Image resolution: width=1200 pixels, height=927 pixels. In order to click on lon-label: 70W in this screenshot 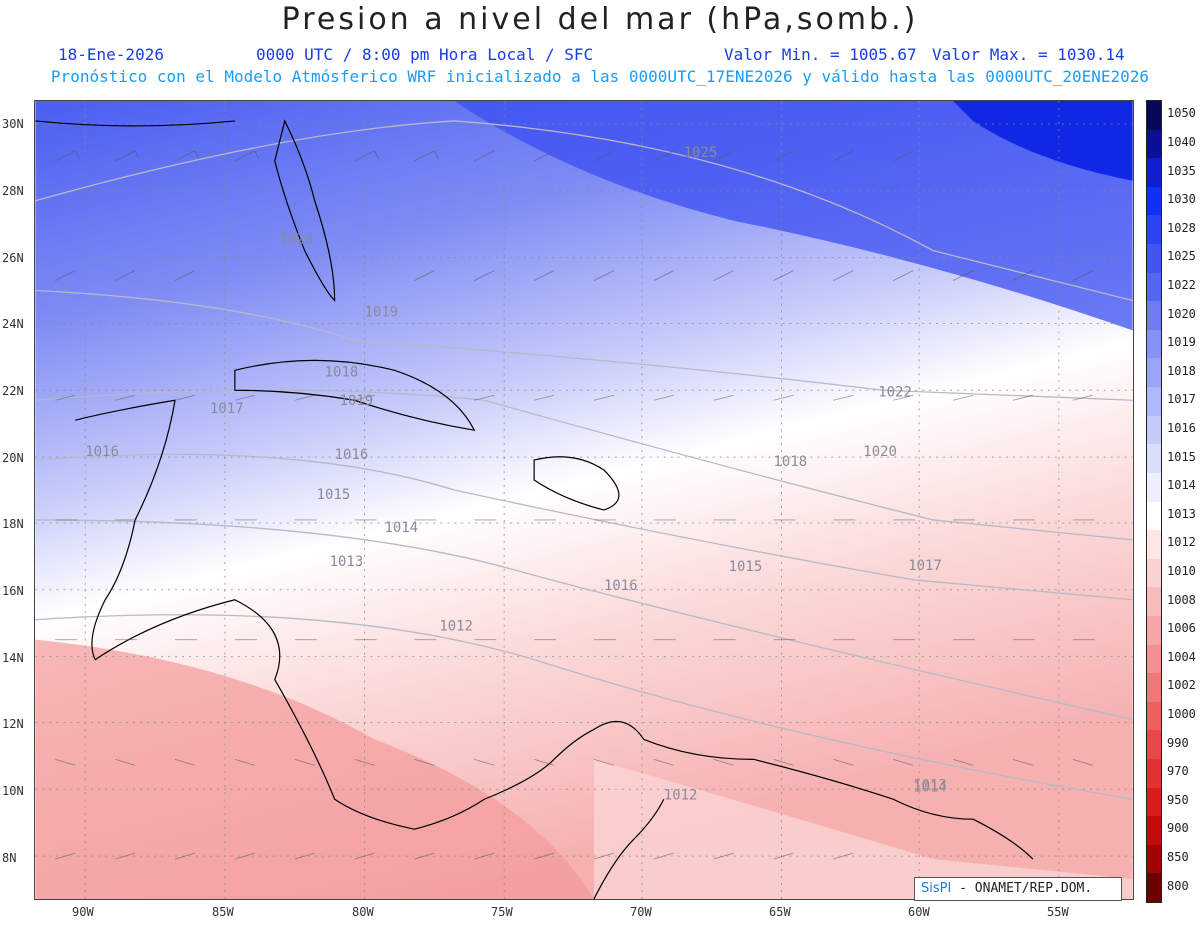, I will do `click(641, 912)`.